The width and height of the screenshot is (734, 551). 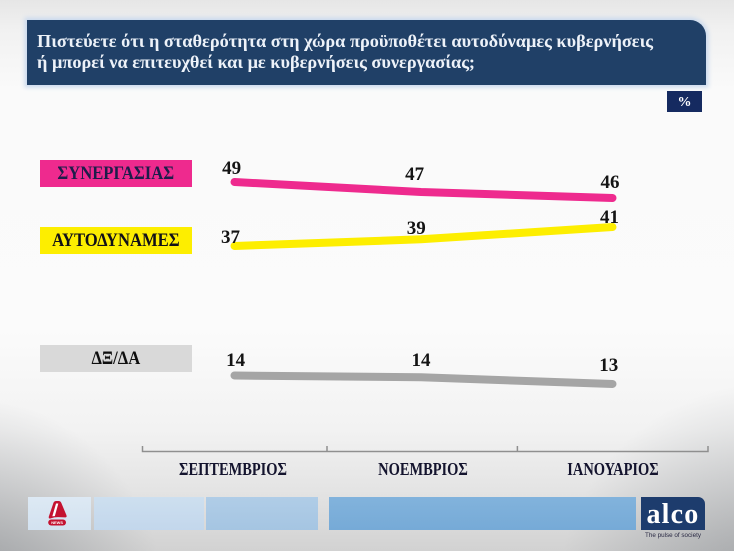 What do you see at coordinates (57, 522) in the screenshot?
I see `svg-text: NEWS` at bounding box center [57, 522].